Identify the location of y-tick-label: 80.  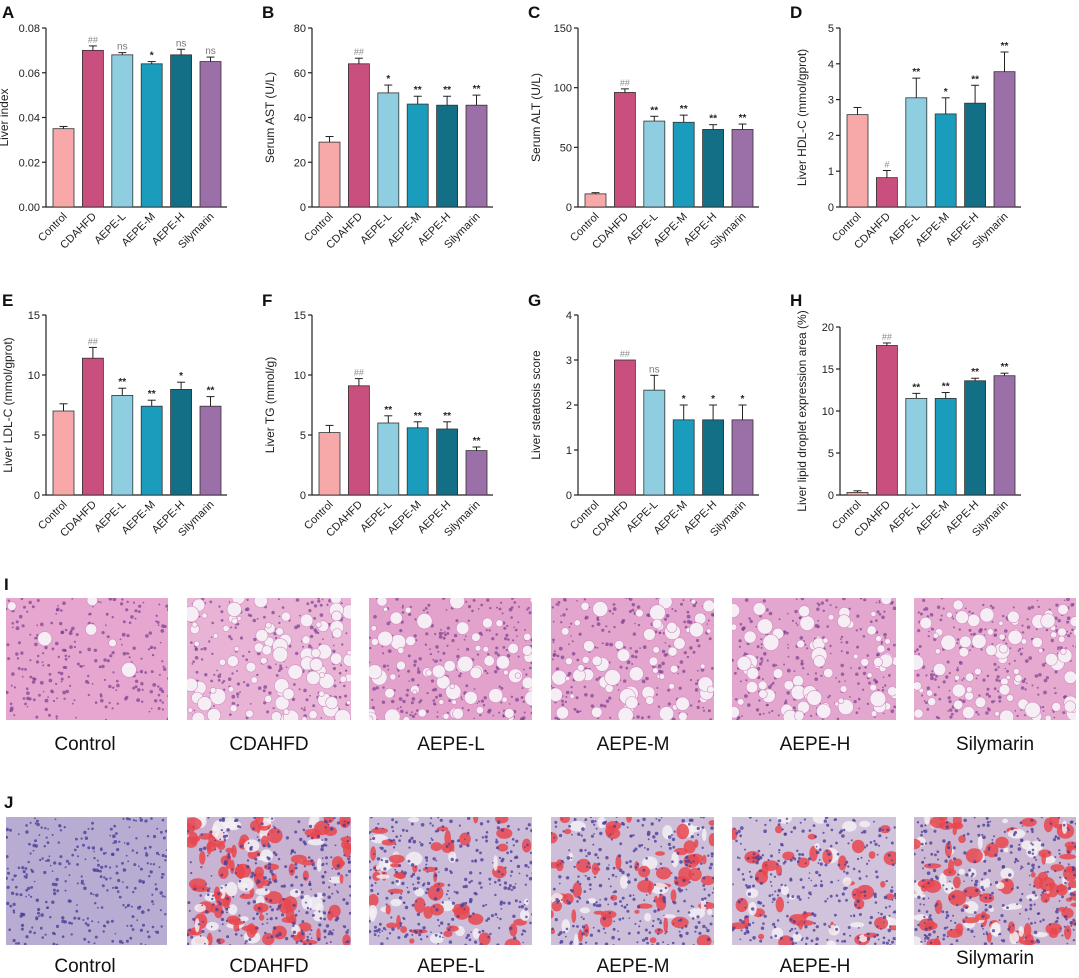
(300, 29).